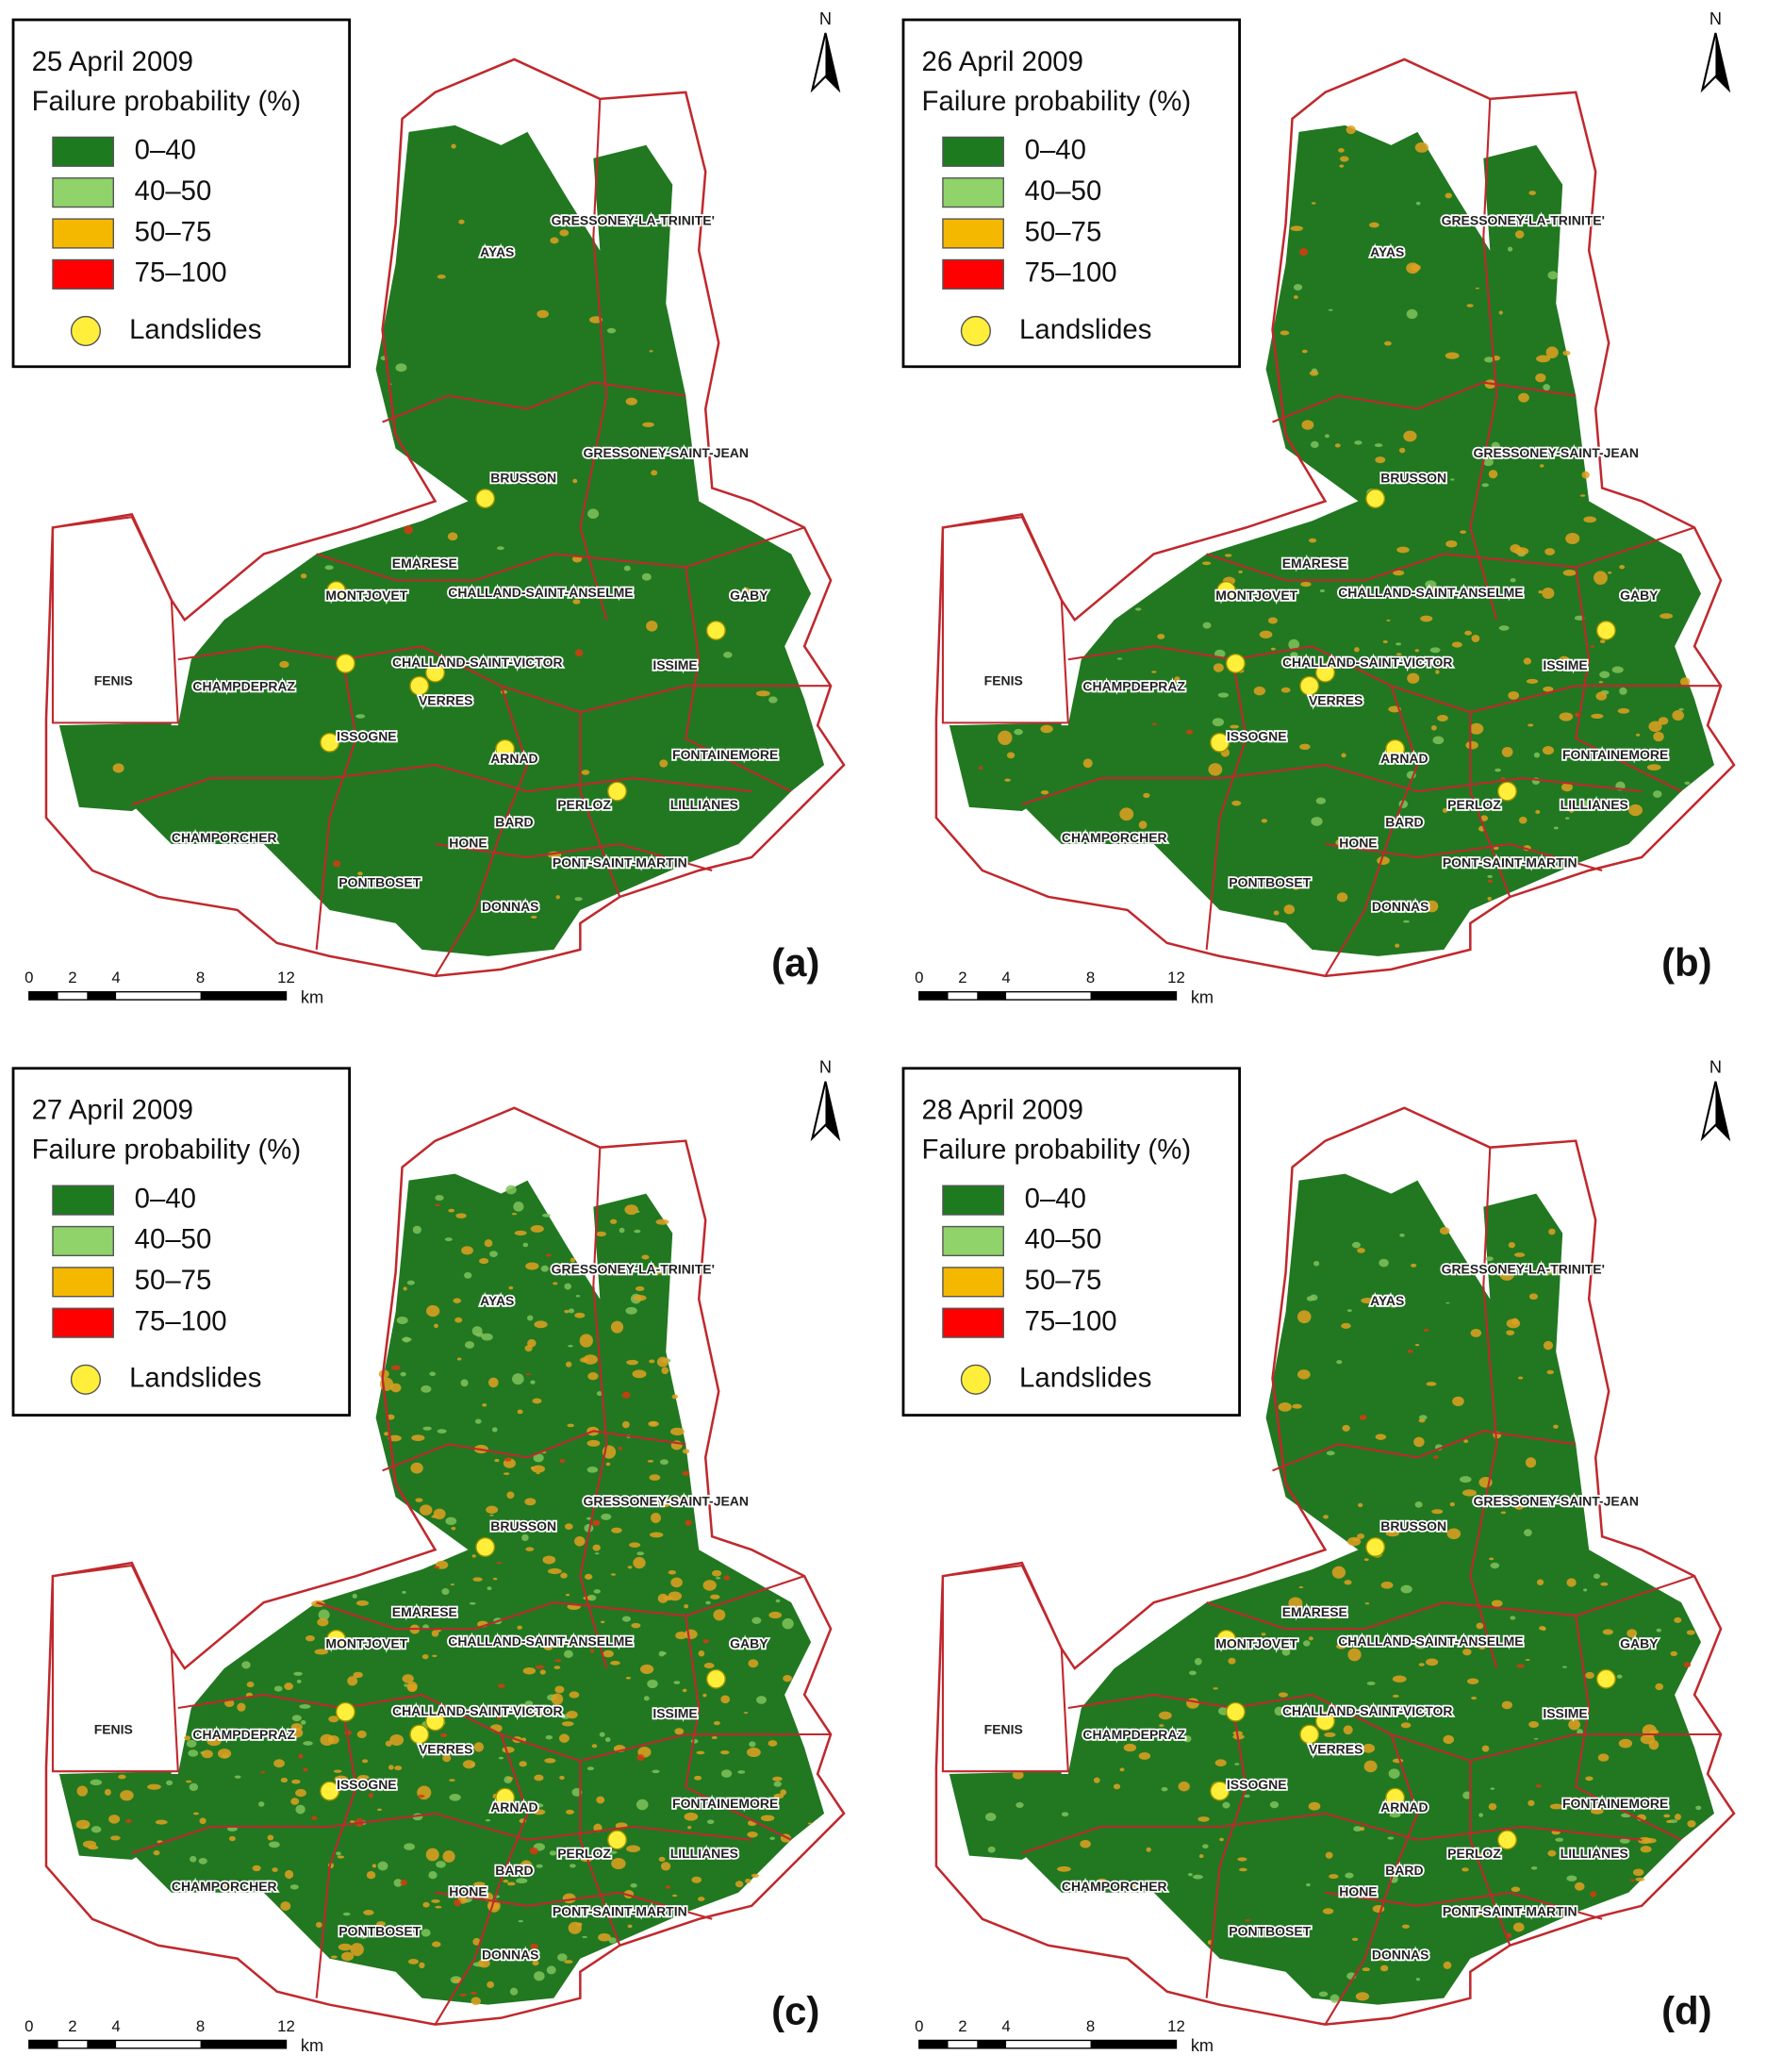 This screenshot has height=2072, width=1767. I want to click on place-name: CHAMPDEPRAZ, so click(1133, 685).